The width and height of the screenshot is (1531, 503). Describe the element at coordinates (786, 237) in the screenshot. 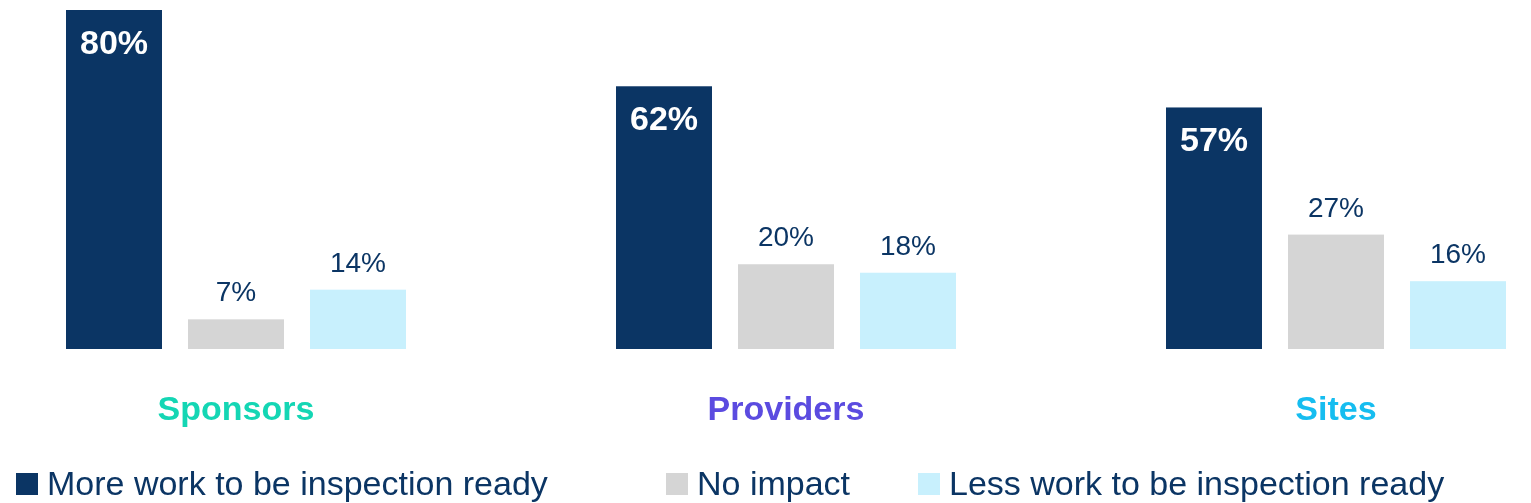

I see `data-label: 20%` at that location.